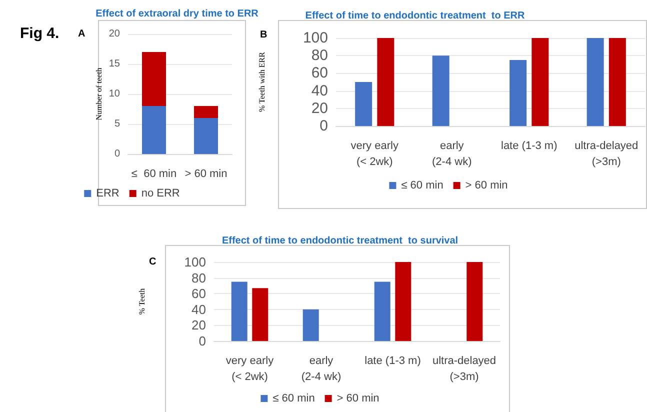  I want to click on caption: Fig 4., so click(40, 33).